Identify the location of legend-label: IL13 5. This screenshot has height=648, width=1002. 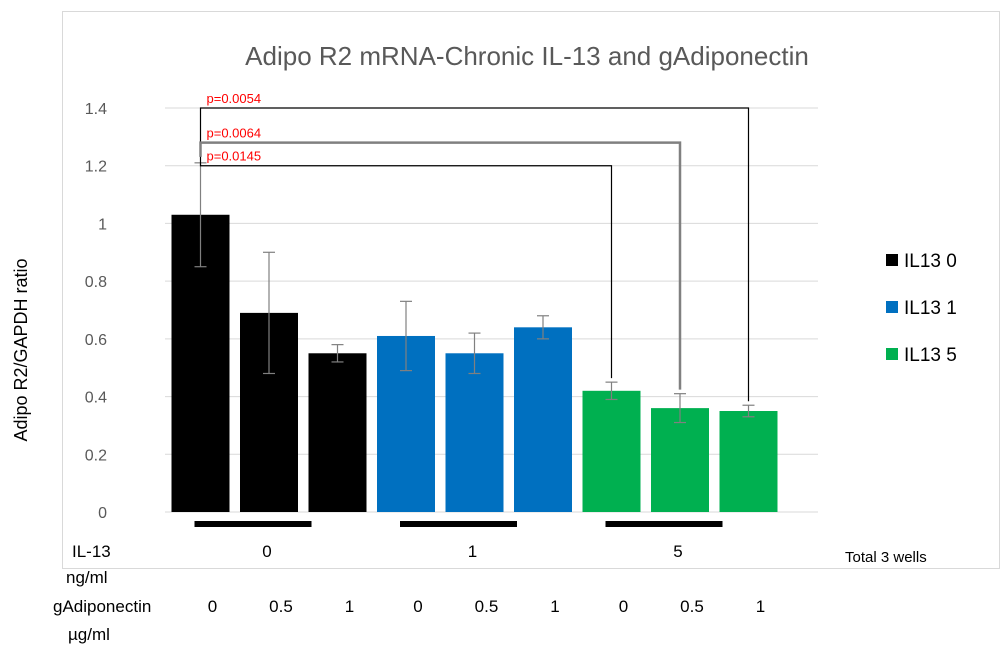
(930, 355).